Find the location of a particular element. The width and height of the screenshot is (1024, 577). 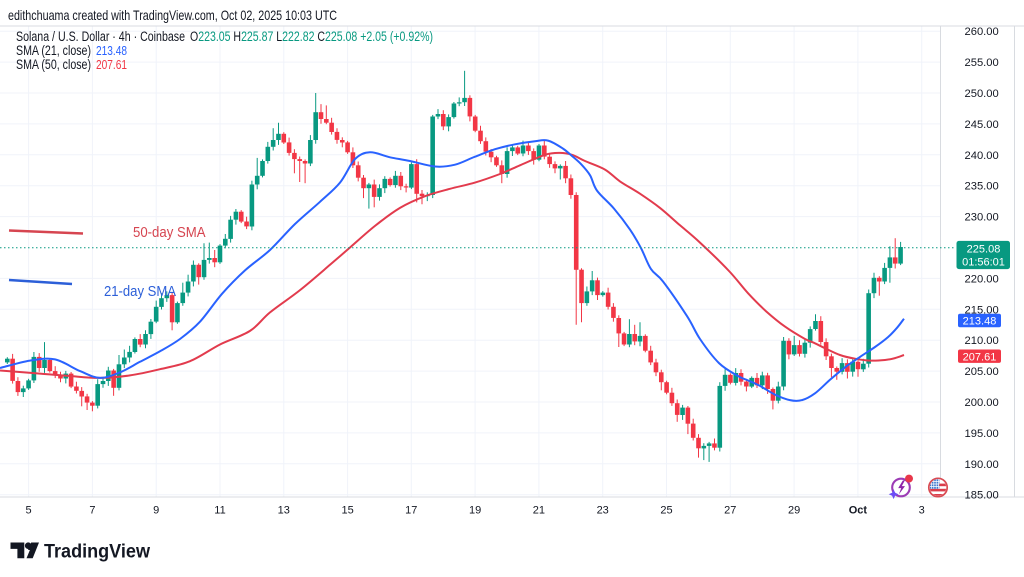

svg-text: 29 is located at coordinates (794, 511).